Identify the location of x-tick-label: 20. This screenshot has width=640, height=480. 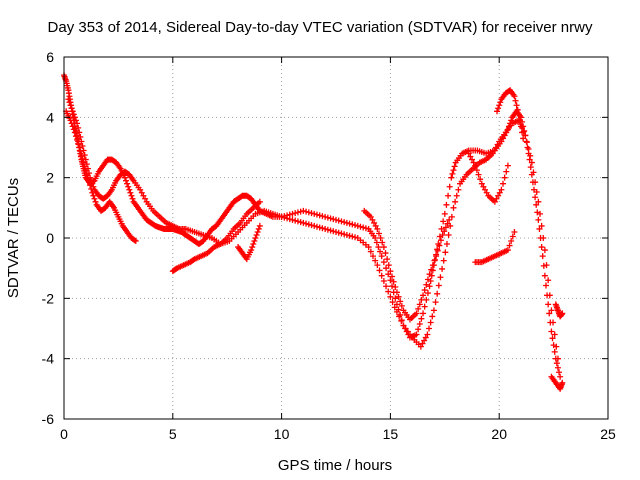
(499, 434).